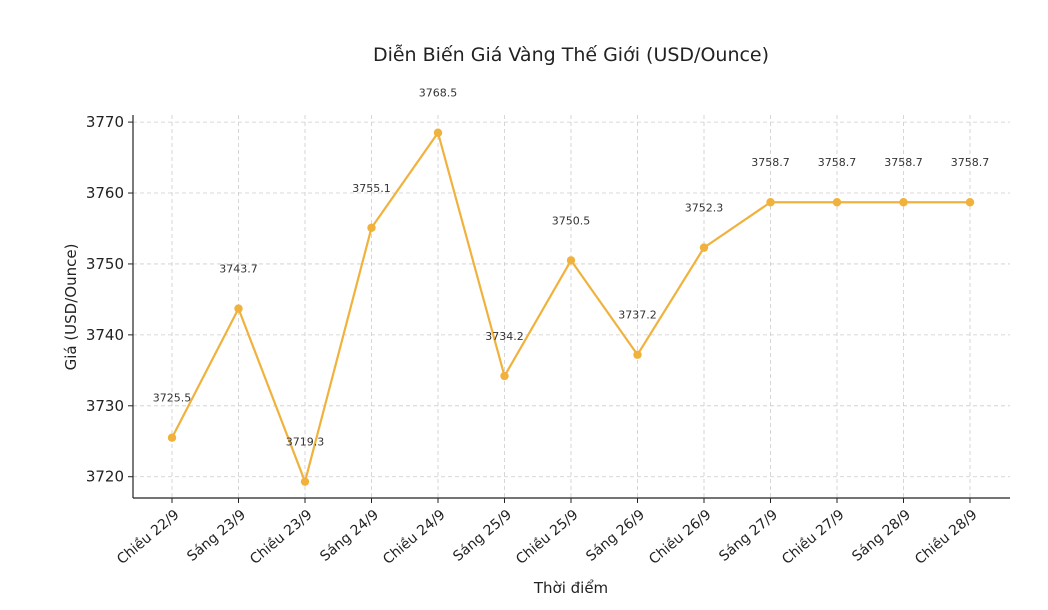  What do you see at coordinates (105, 335) in the screenshot?
I see `y-tick-label: 3740` at bounding box center [105, 335].